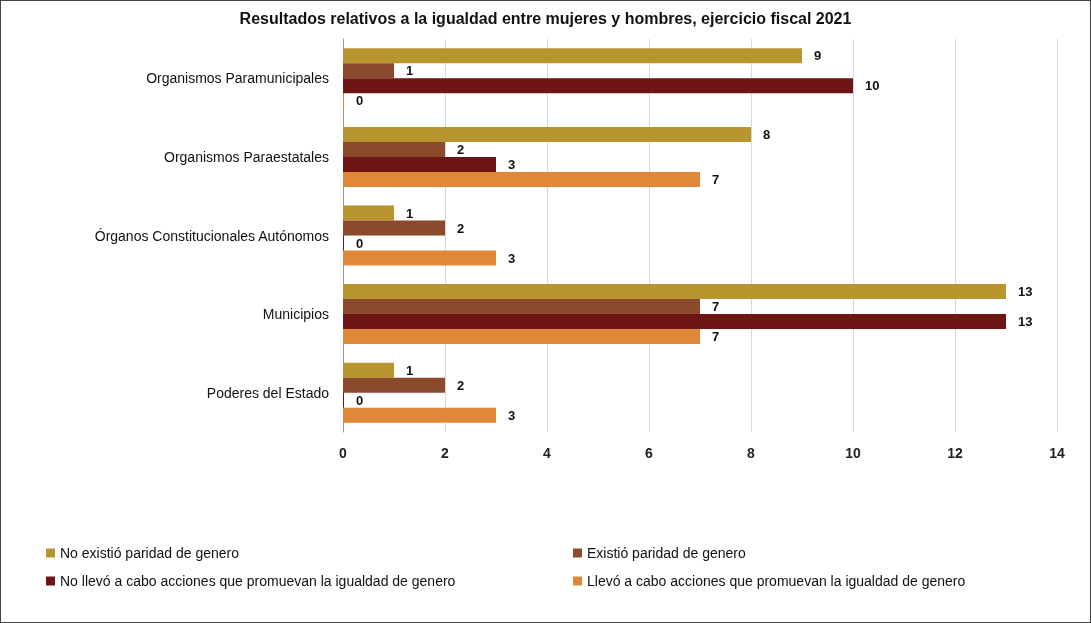 The width and height of the screenshot is (1091, 623). What do you see at coordinates (150, 553) in the screenshot?
I see `legend-label: No existió paridad de genero` at bounding box center [150, 553].